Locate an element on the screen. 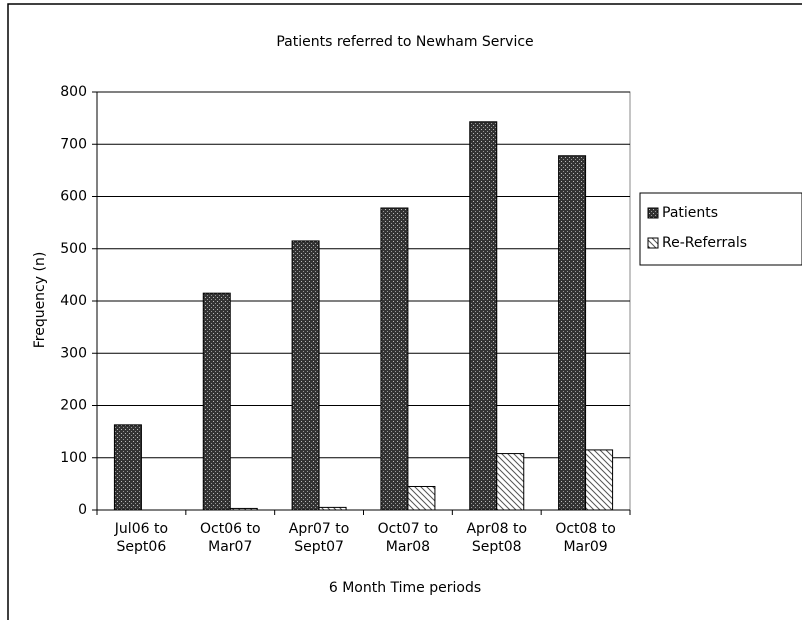 The image size is (802, 620). legend-label: Re-Referrals is located at coordinates (704, 243).